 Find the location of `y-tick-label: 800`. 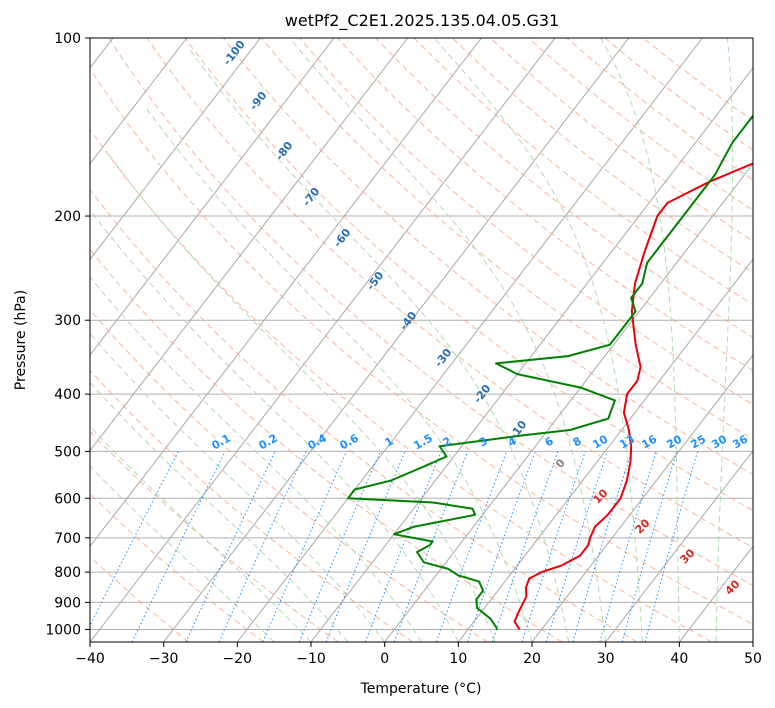

y-tick-label: 800 is located at coordinates (67, 573).